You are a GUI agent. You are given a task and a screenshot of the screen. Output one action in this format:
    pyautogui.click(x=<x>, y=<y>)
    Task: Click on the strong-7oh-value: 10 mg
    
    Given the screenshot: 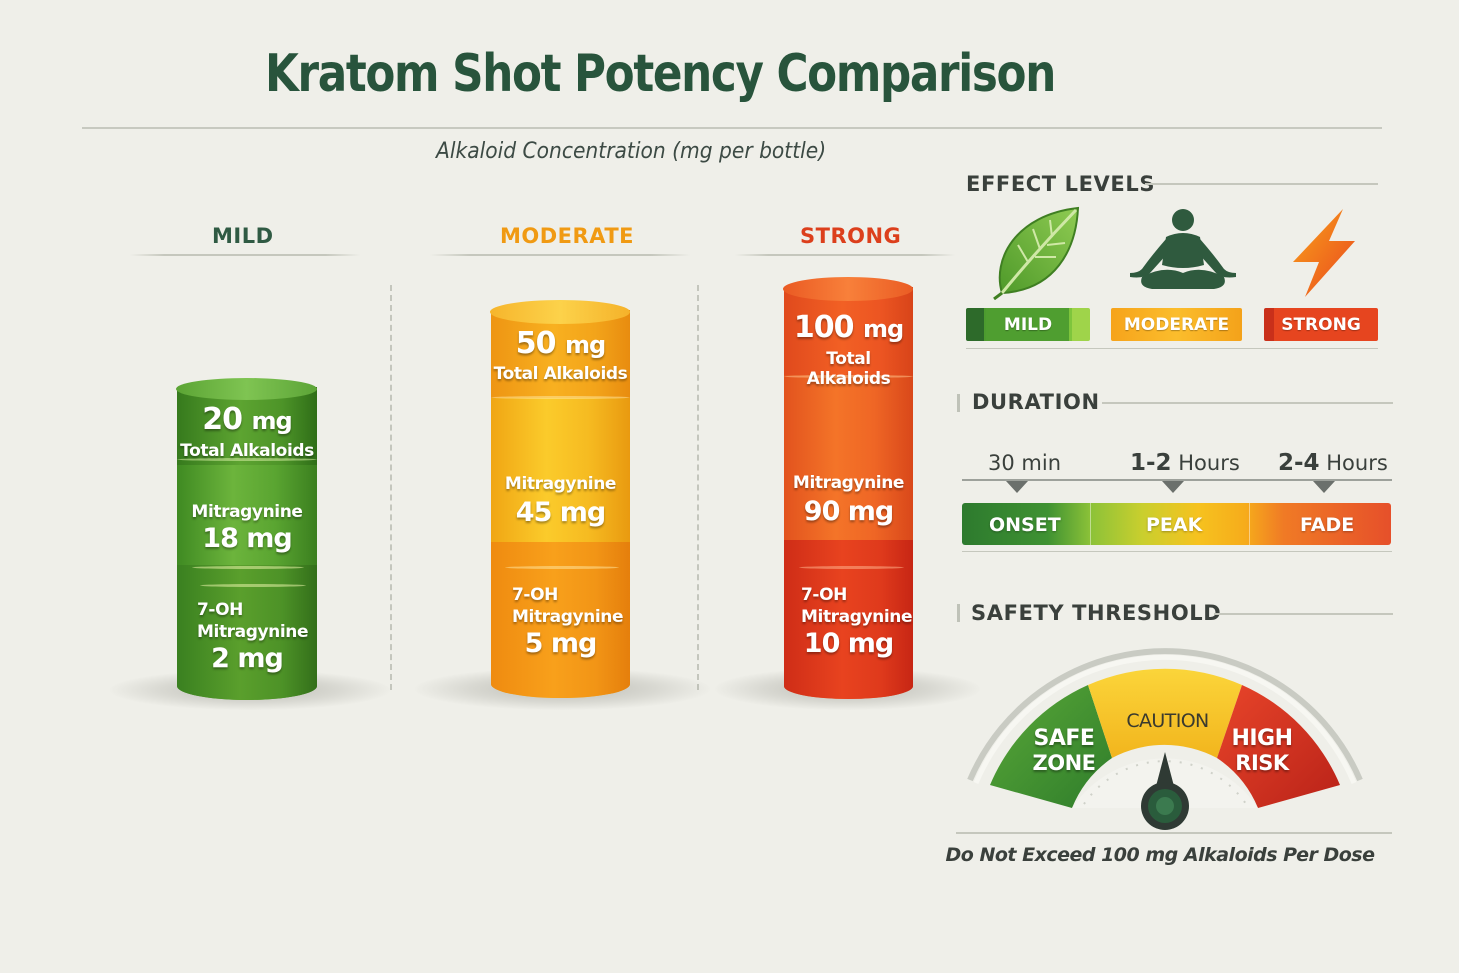 What is the action you would take?
    pyautogui.click(x=848, y=643)
    